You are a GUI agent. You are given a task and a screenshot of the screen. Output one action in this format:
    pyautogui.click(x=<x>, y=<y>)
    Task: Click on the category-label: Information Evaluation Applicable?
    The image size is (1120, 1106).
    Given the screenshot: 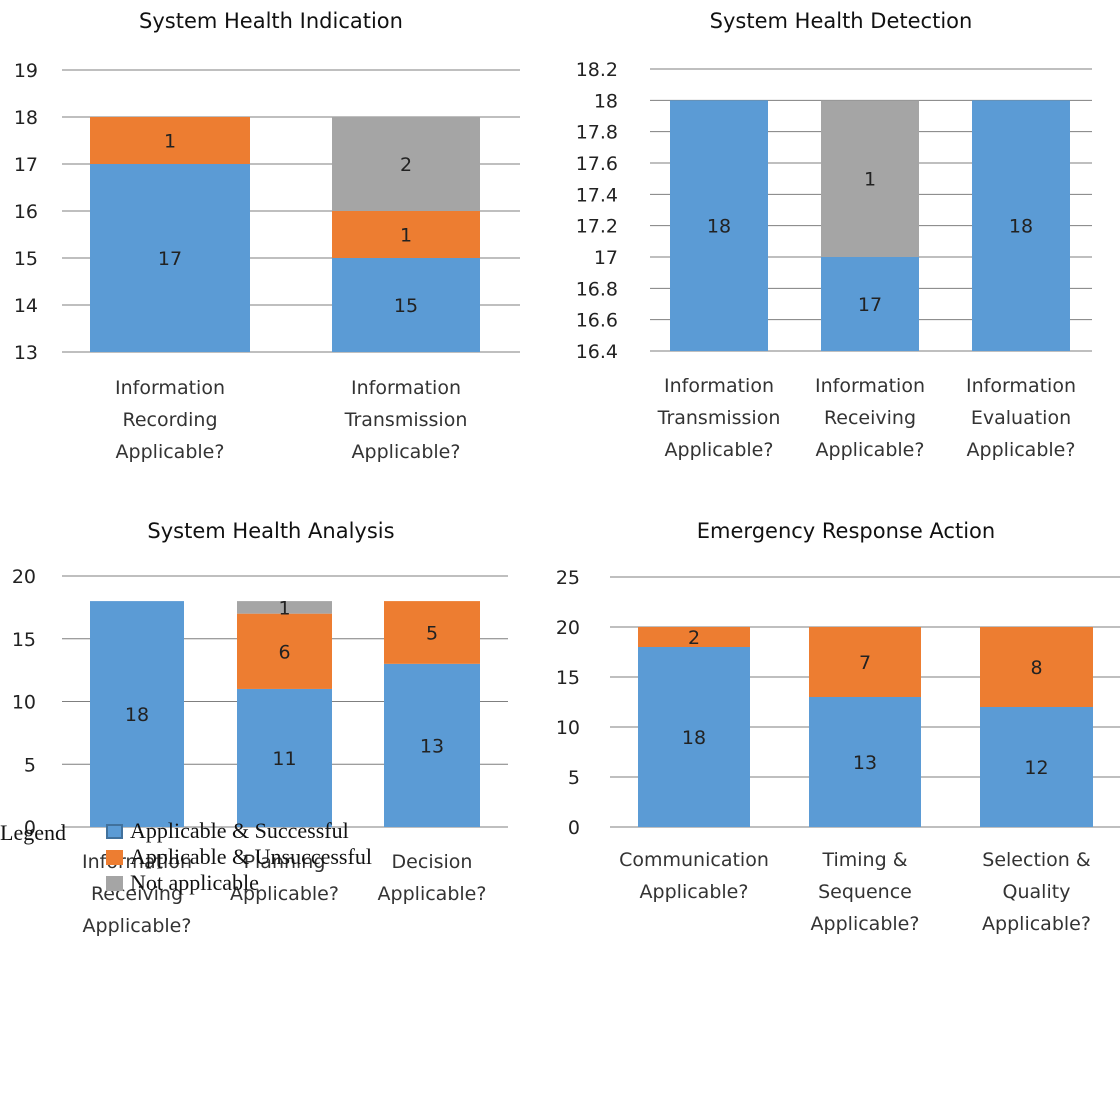 What is the action you would take?
    pyautogui.click(x=1021, y=418)
    